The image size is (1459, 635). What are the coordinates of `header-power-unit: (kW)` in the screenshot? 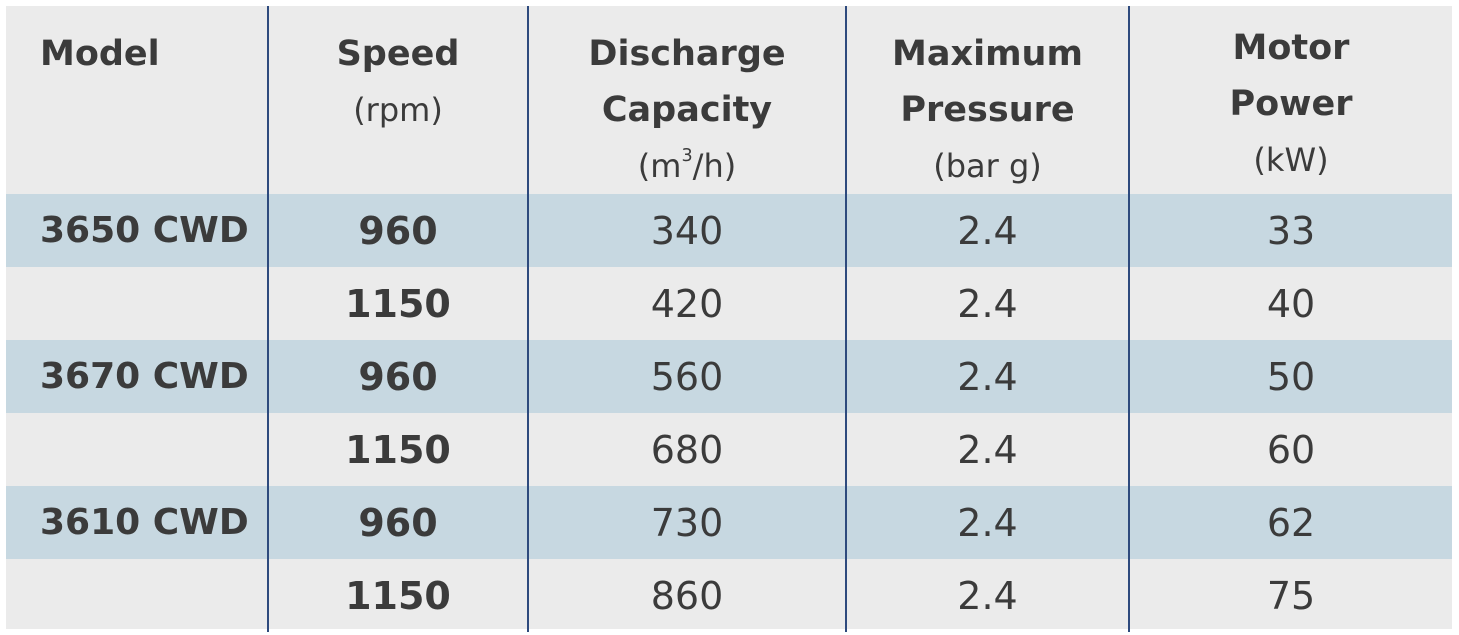 It's located at (1291, 160).